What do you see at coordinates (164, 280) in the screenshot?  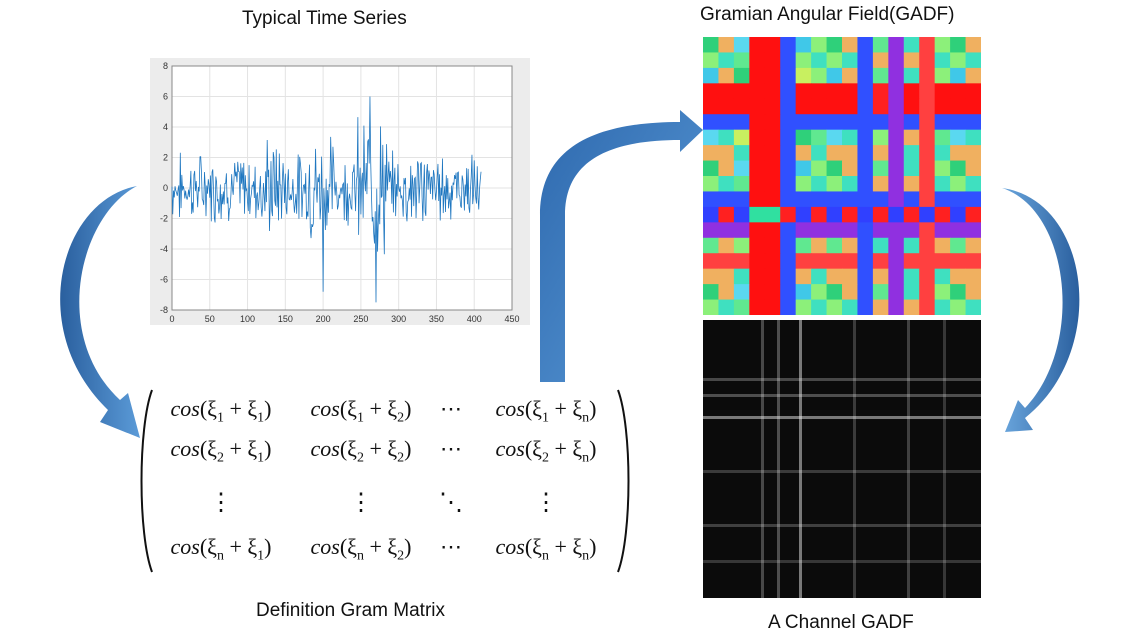 I see `y-tick-label: -6` at bounding box center [164, 280].